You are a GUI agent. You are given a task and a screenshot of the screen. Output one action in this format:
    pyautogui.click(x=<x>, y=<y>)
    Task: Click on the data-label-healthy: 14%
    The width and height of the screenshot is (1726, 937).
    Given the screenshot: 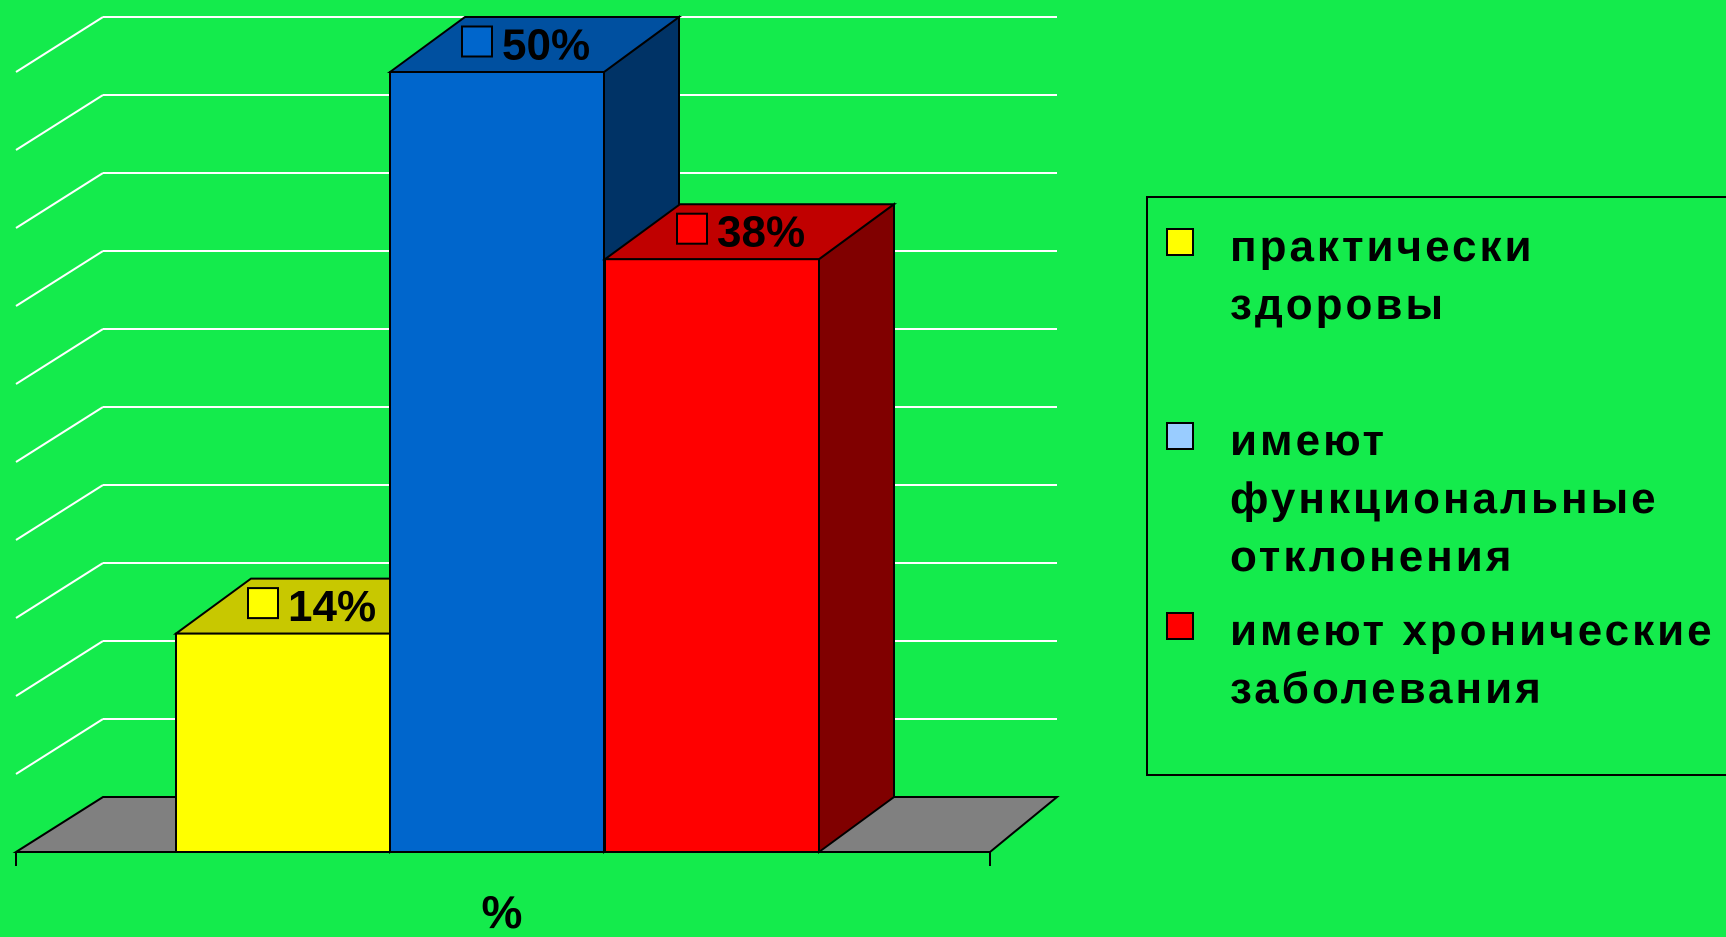 What is the action you would take?
    pyautogui.click(x=311, y=606)
    